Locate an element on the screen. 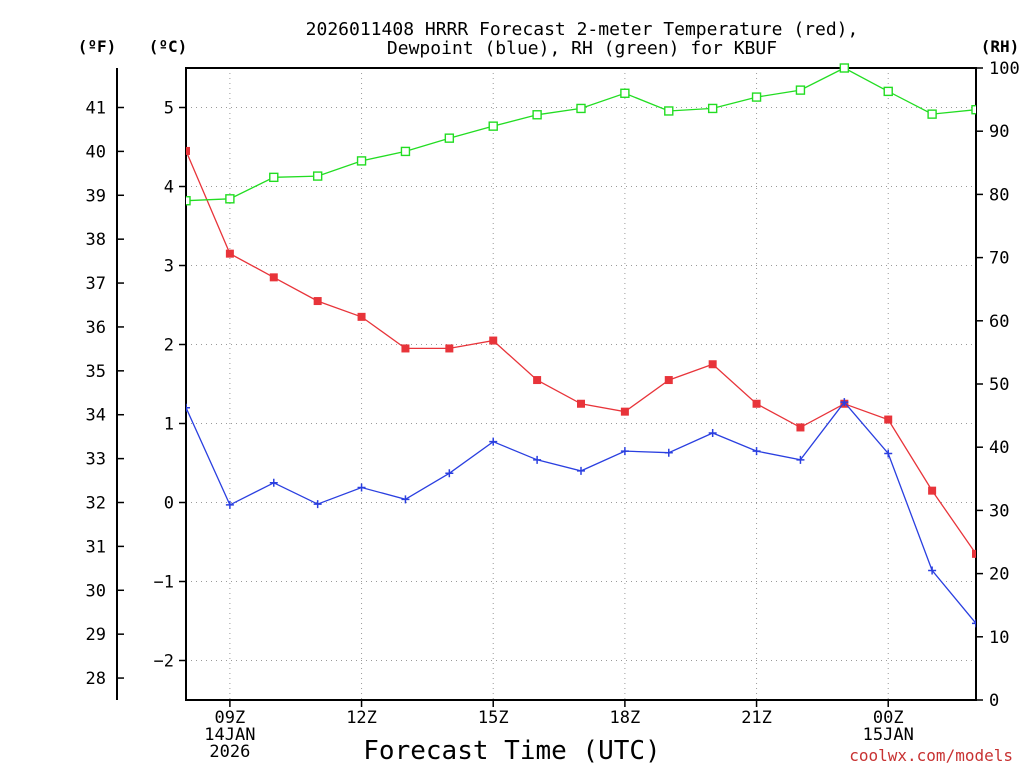 This screenshot has width=1024, height=768. x-axis-label: Forecast Time (UTC) is located at coordinates (511, 751).